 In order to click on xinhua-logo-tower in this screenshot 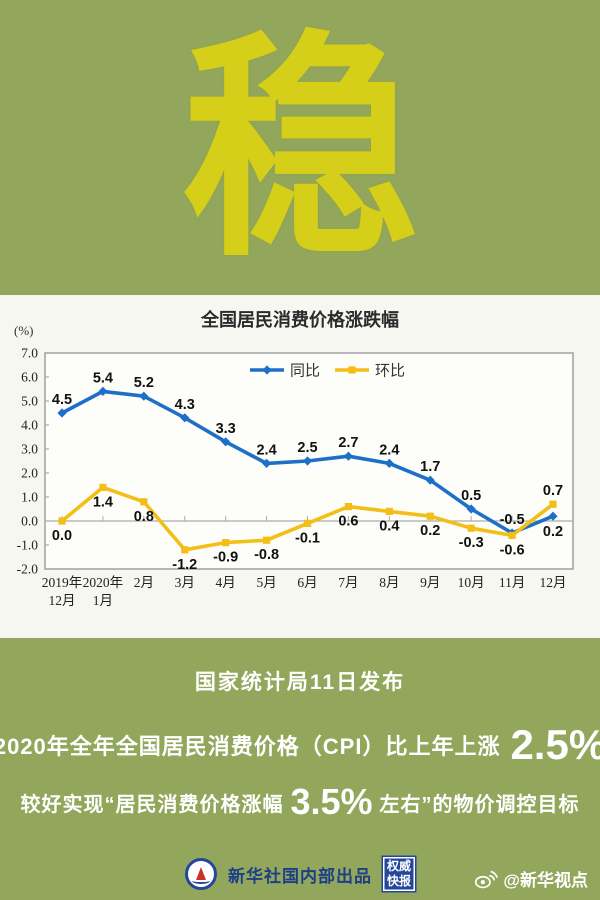, I will do `click(201, 873)`.